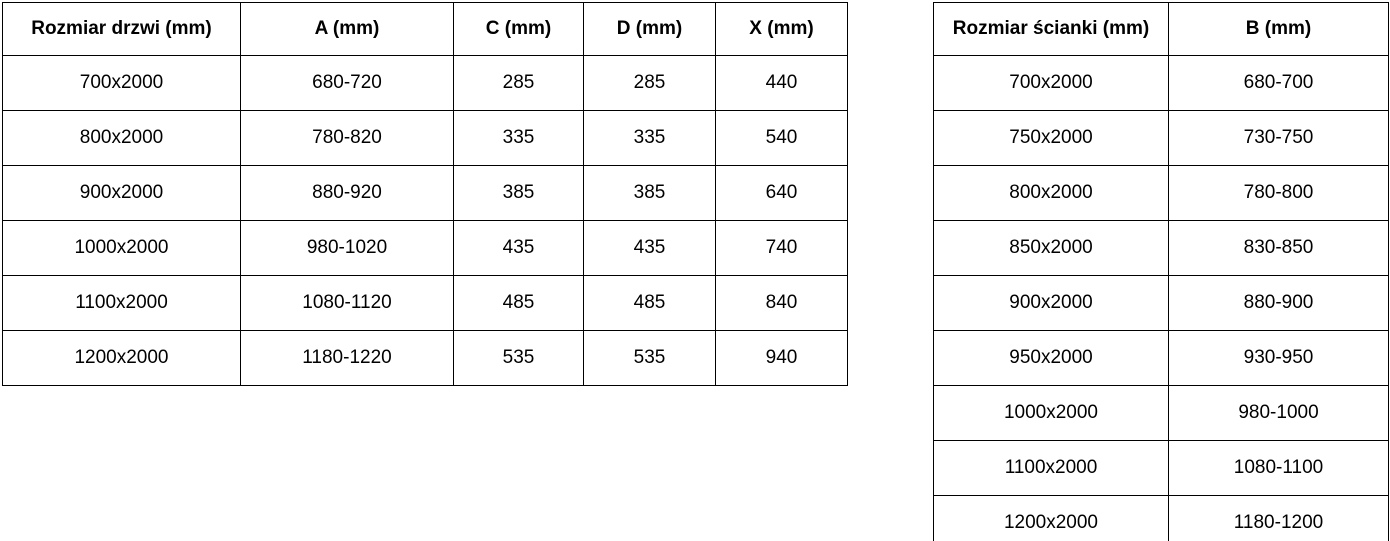 Image resolution: width=1390 pixels, height=541 pixels. Describe the element at coordinates (781, 138) in the screenshot. I see `dim-x-cell: 540` at that location.